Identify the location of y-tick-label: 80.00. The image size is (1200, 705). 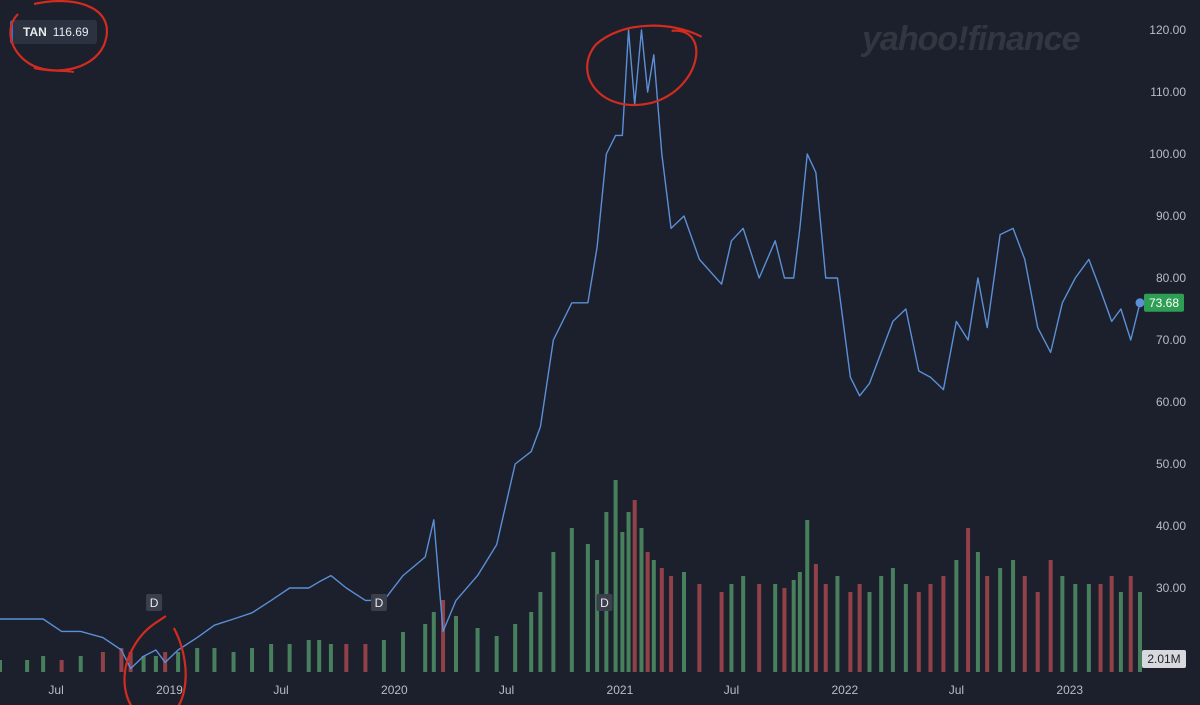
(1171, 278).